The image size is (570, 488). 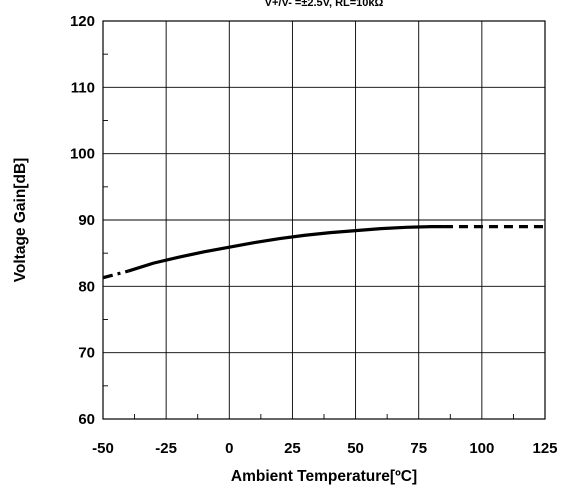 What do you see at coordinates (20, 220) in the screenshot?
I see `y-axis-title: Voltage Gain[dB]` at bounding box center [20, 220].